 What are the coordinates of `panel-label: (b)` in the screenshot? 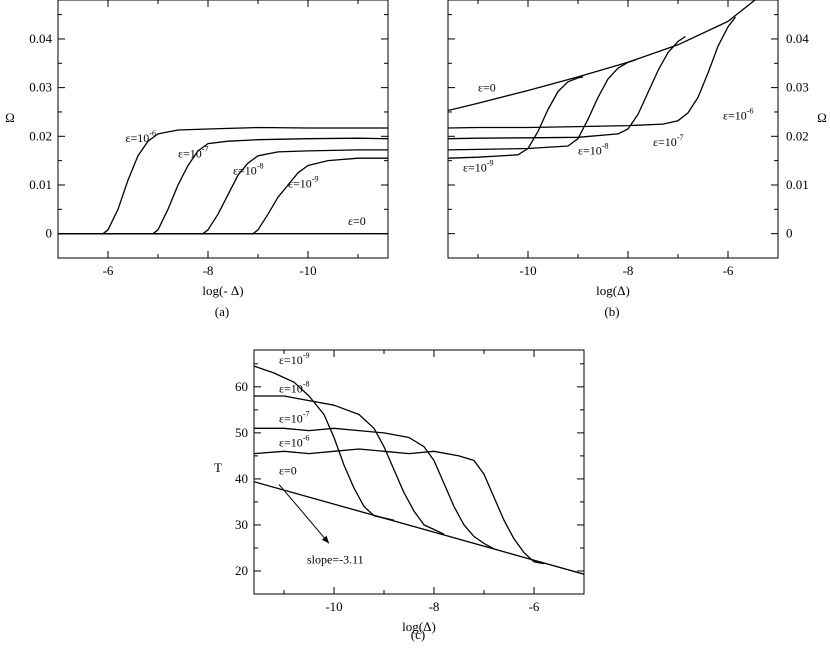 It's located at (611, 311).